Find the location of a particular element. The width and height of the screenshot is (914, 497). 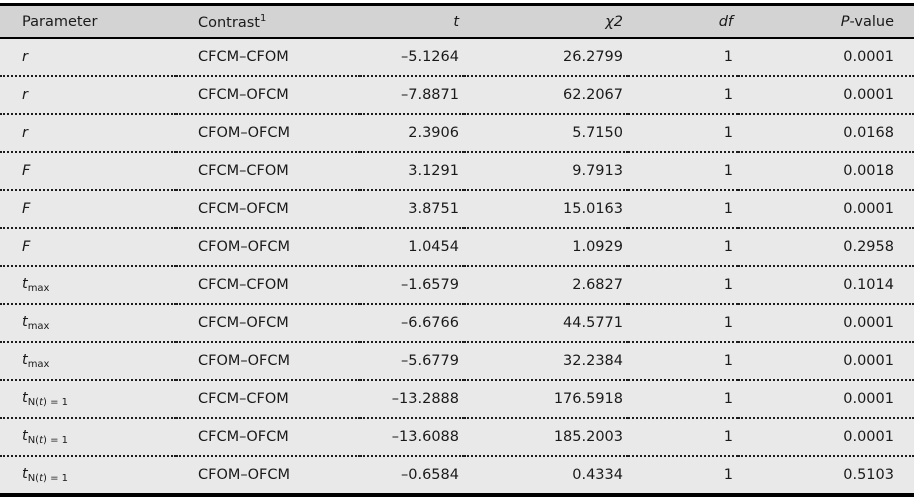

cell-chi2: 62.2067 is located at coordinates (546, 95).